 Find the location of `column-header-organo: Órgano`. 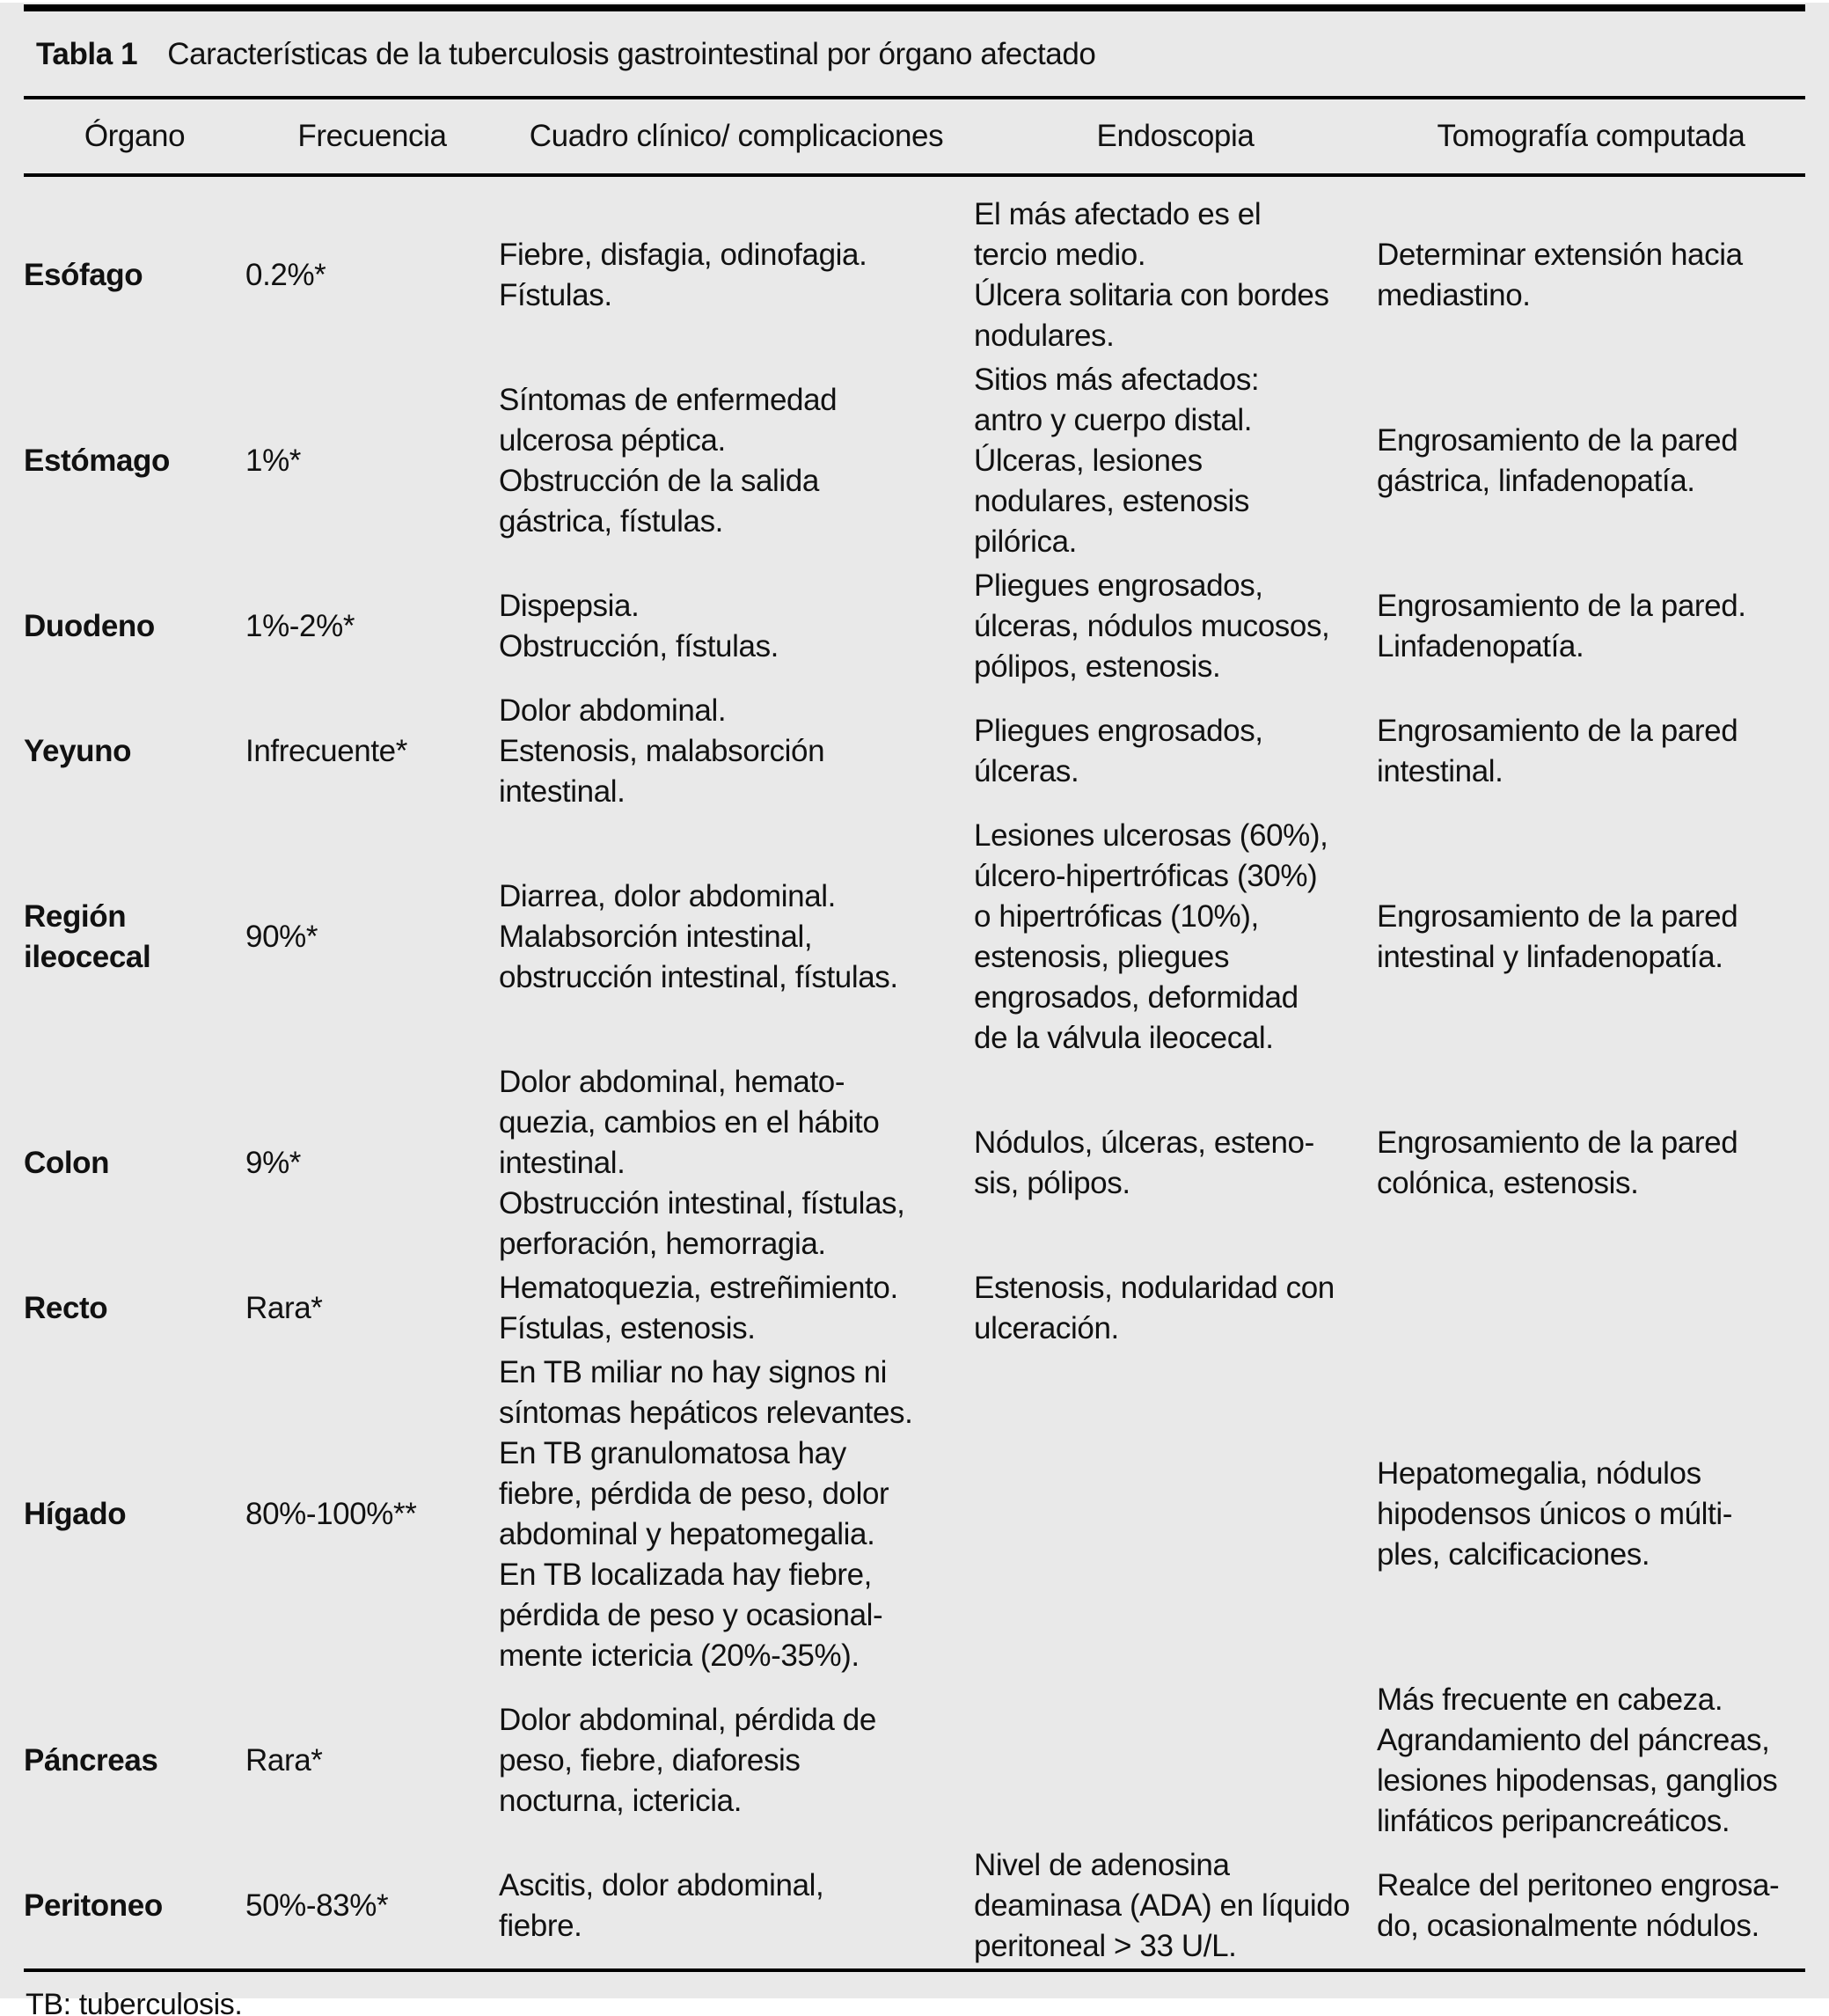

column-header-organo: Órgano is located at coordinates (134, 138).